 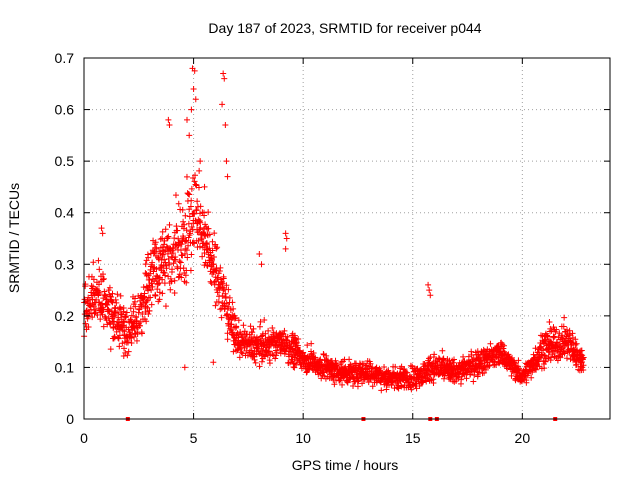 What do you see at coordinates (84, 438) in the screenshot?
I see `x-tick-label: 0` at bounding box center [84, 438].